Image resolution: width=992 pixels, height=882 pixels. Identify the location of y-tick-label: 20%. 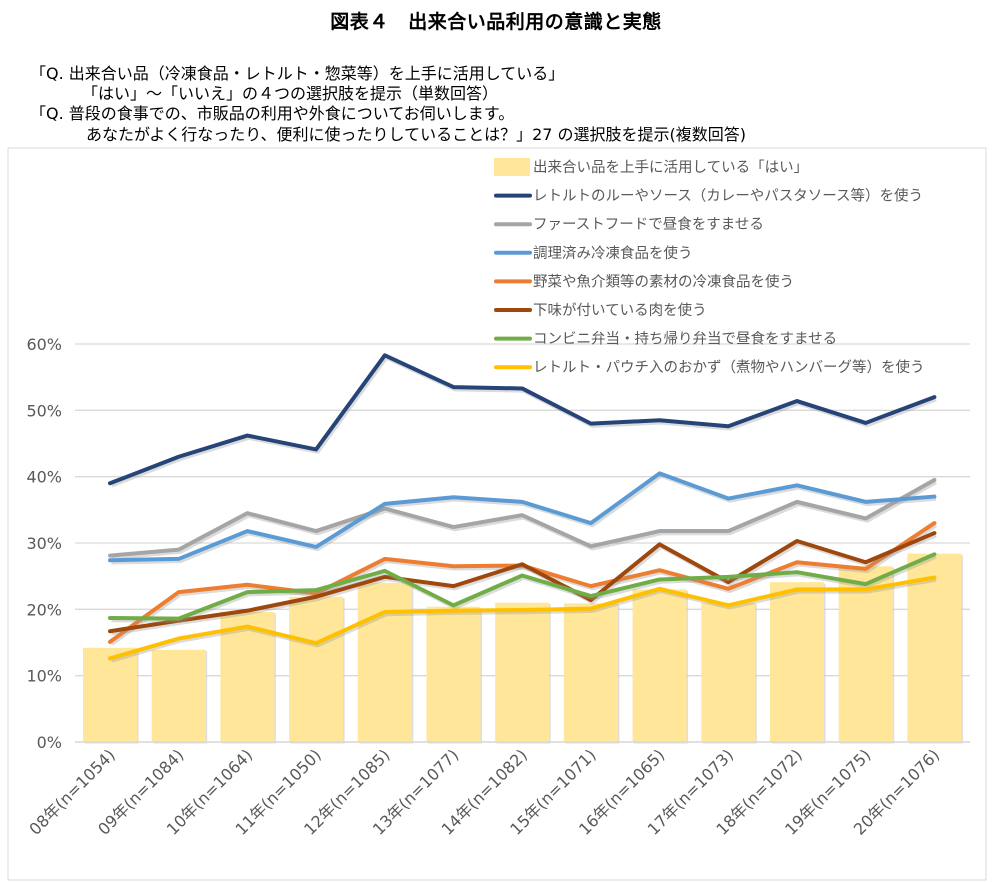
(44, 609).